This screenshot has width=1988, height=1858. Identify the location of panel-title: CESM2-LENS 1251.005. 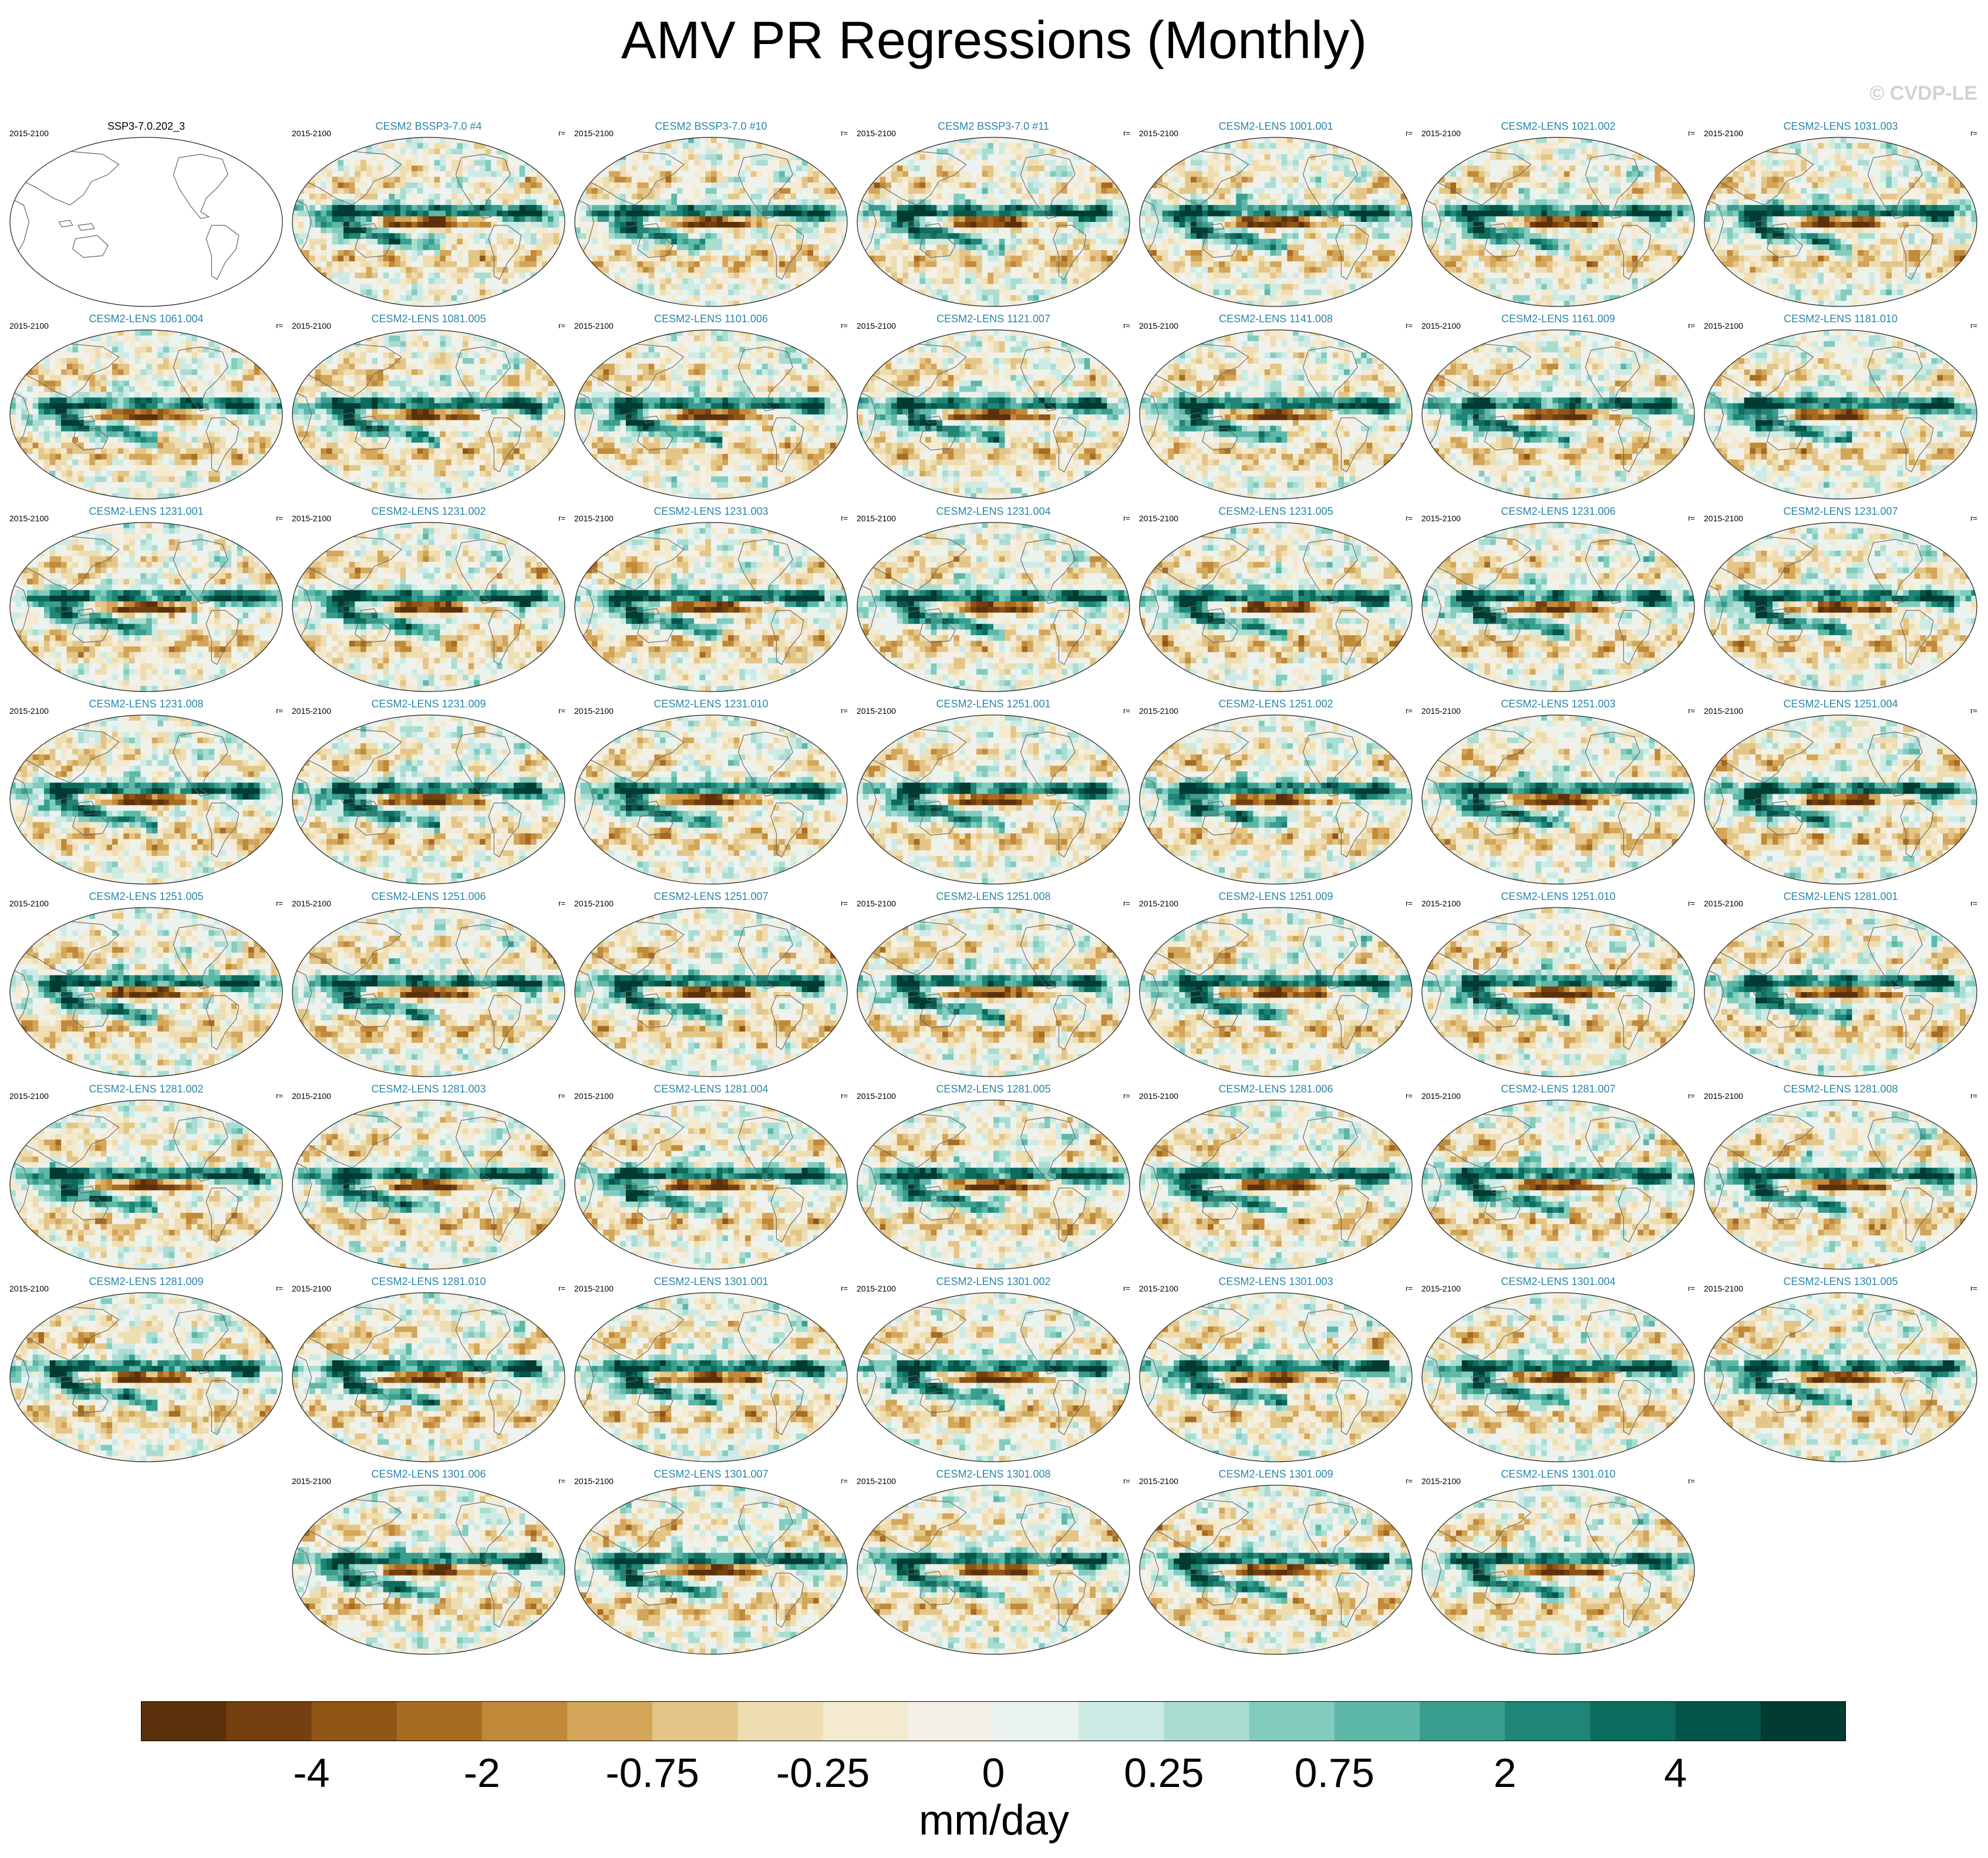
(146, 897).